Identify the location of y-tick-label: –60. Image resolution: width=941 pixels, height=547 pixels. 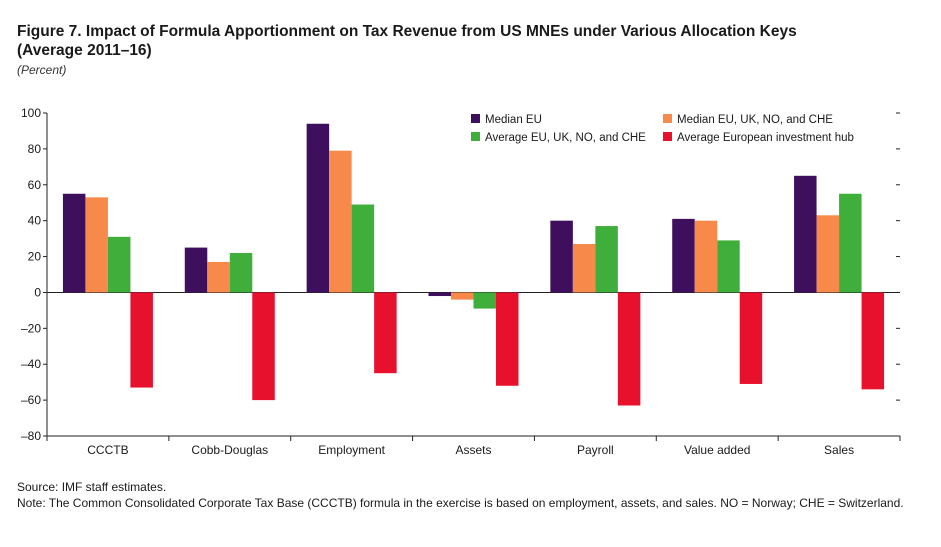
(31, 400).